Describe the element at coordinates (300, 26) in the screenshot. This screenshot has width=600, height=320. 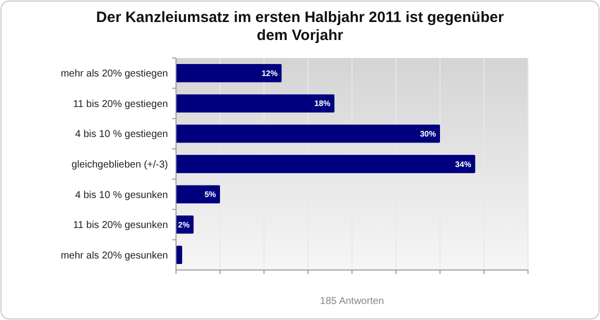
I see `chart-title: Der Kanzleiumsatz im ersten Halbjahr 2011 ist gegenüber dem Vorjahr` at that location.